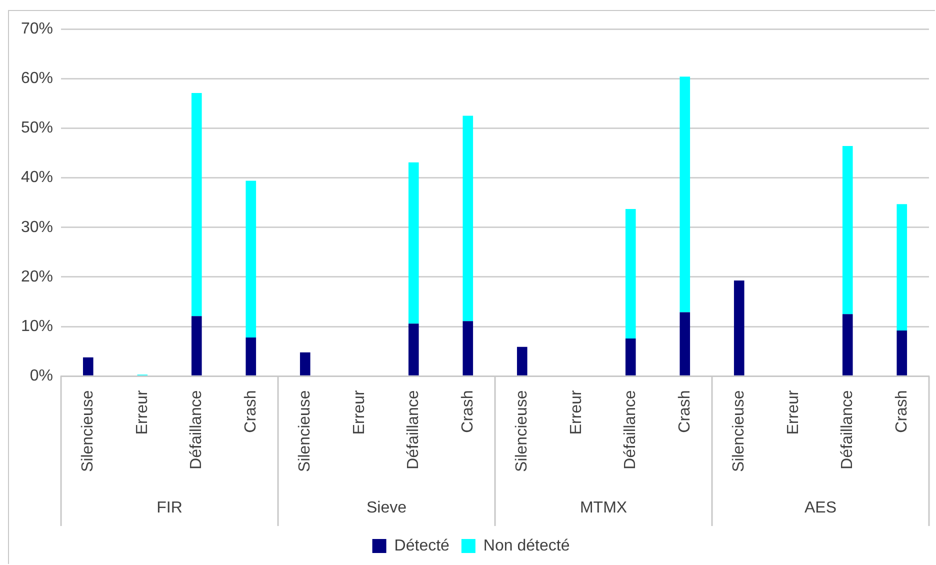  I want to click on y-tick-label: 10%, so click(37, 326).